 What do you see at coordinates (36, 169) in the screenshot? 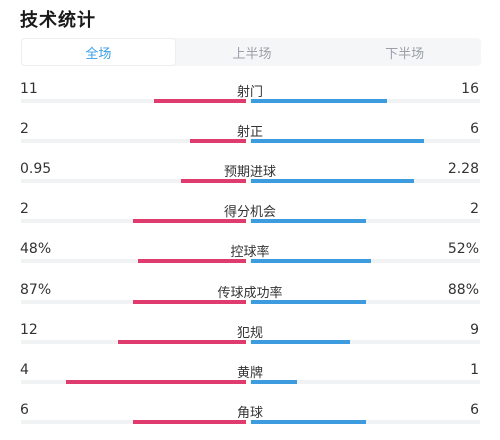
I see `home-value: 0.95` at bounding box center [36, 169].